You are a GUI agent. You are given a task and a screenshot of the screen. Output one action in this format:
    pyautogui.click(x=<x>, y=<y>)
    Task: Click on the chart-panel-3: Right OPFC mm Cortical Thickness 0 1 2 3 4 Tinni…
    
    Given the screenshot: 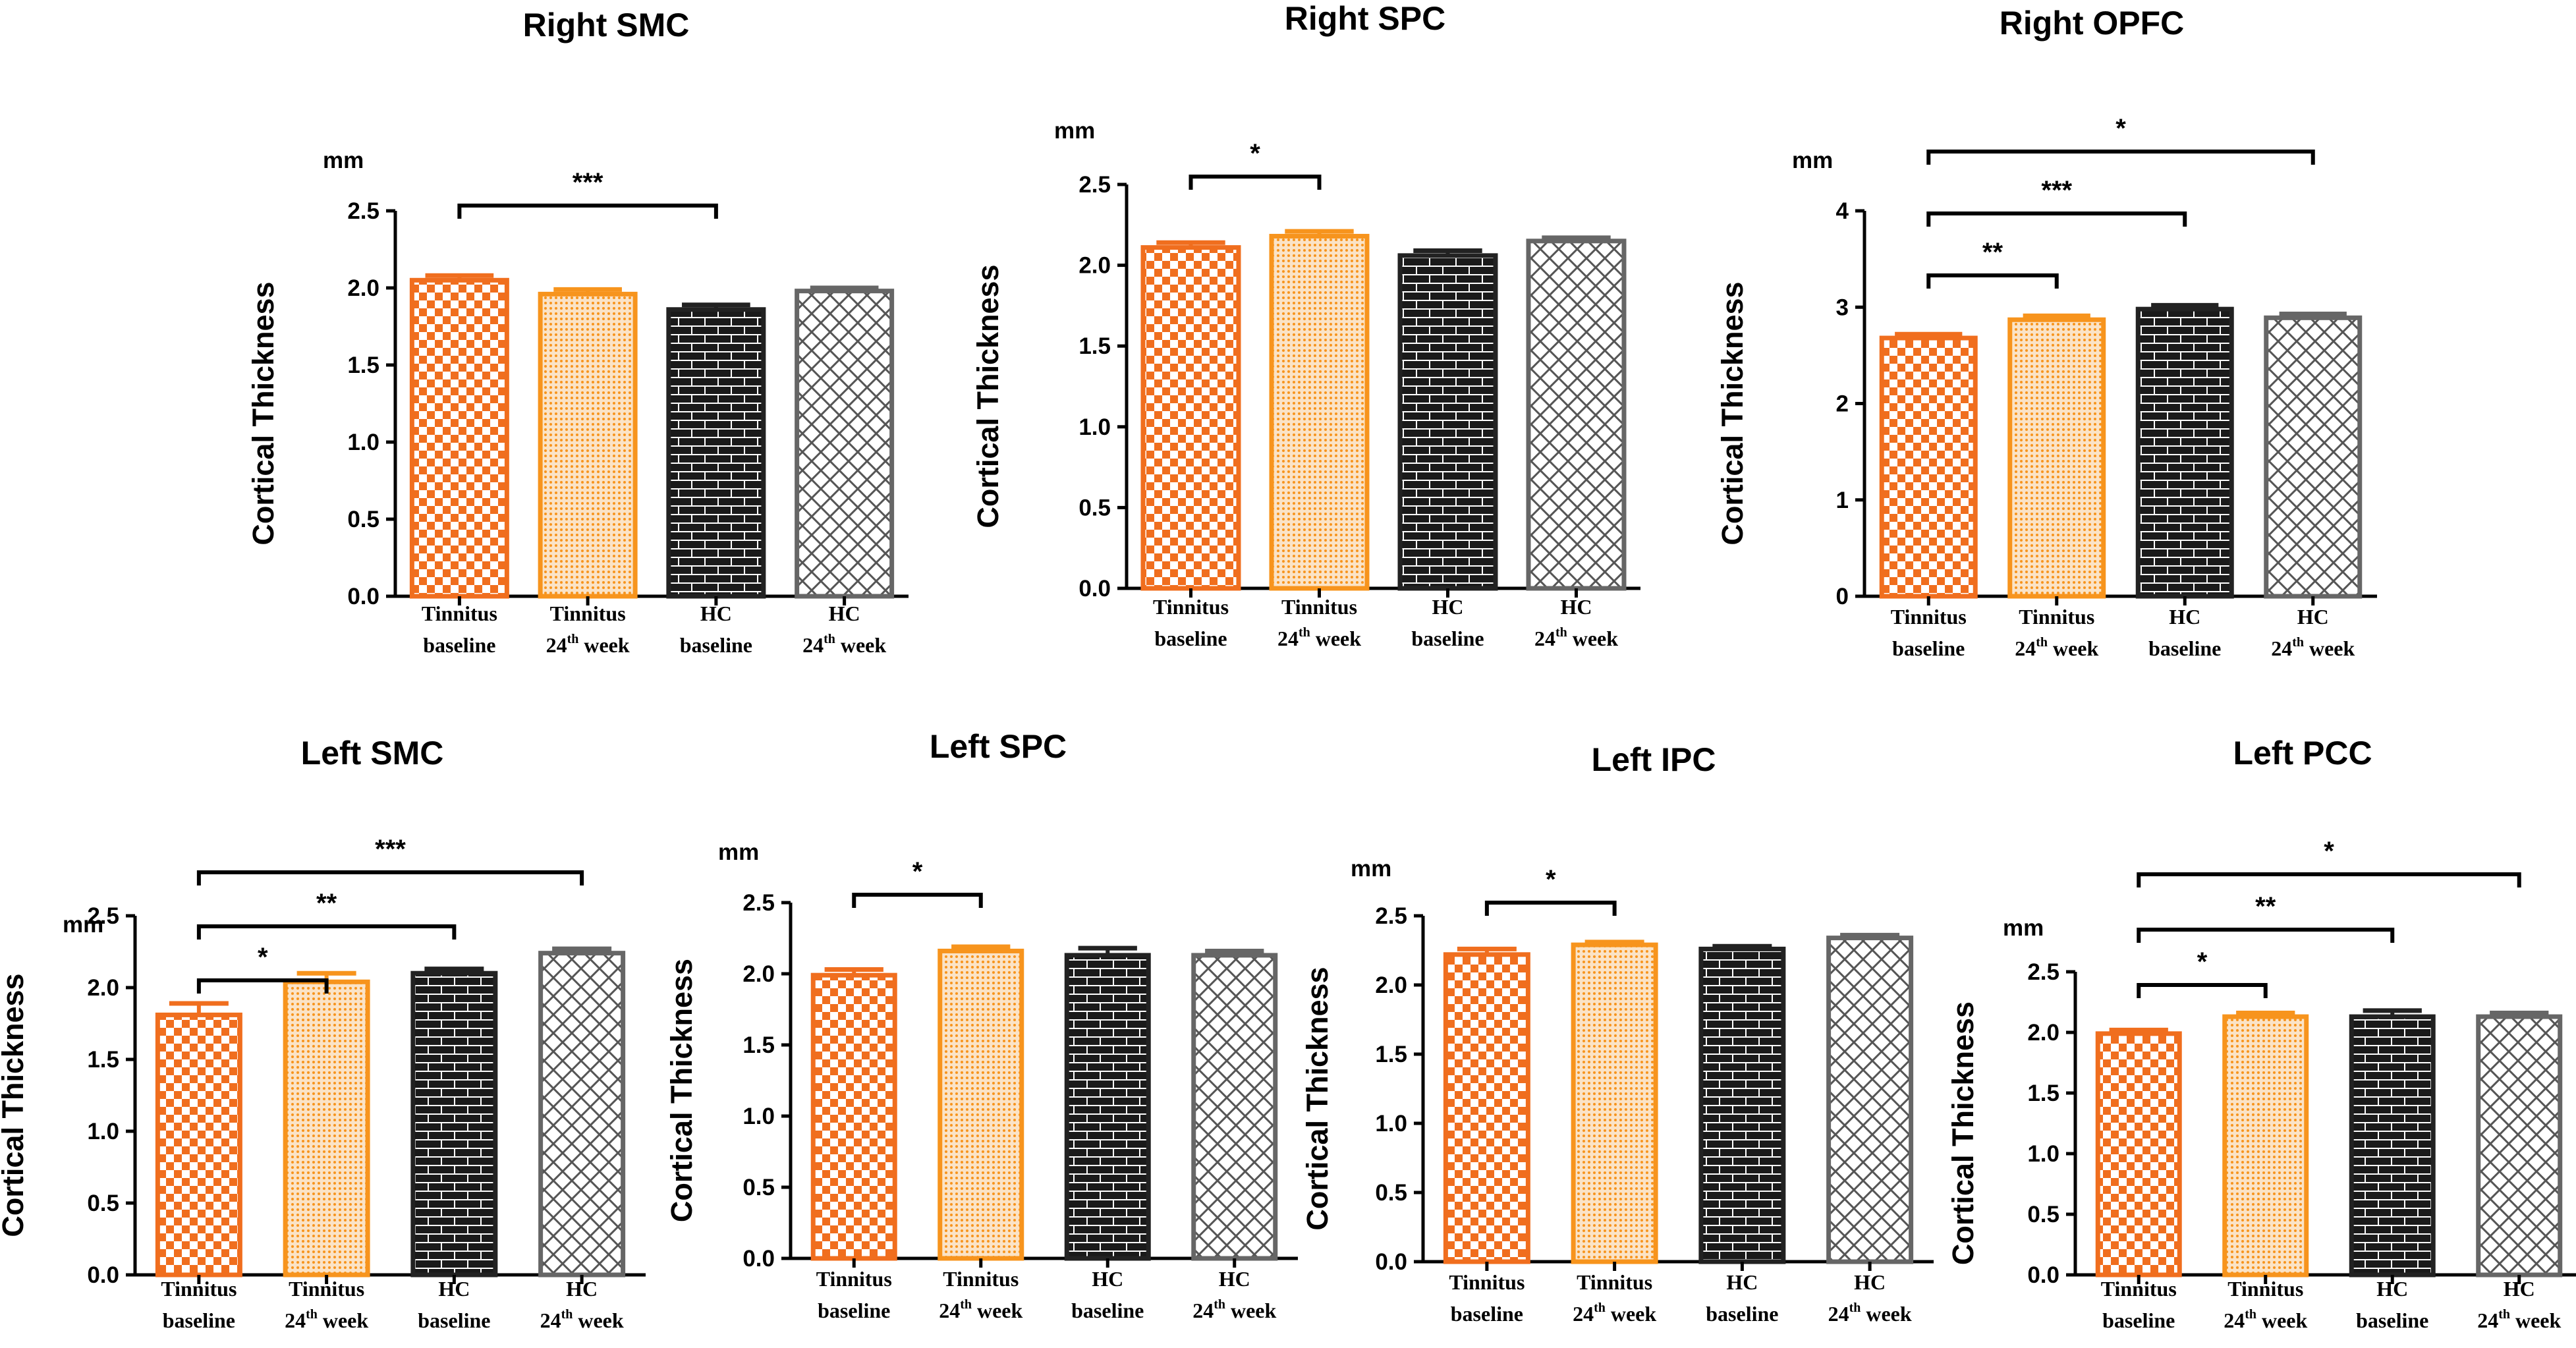 What is the action you would take?
    pyautogui.click(x=2046, y=332)
    